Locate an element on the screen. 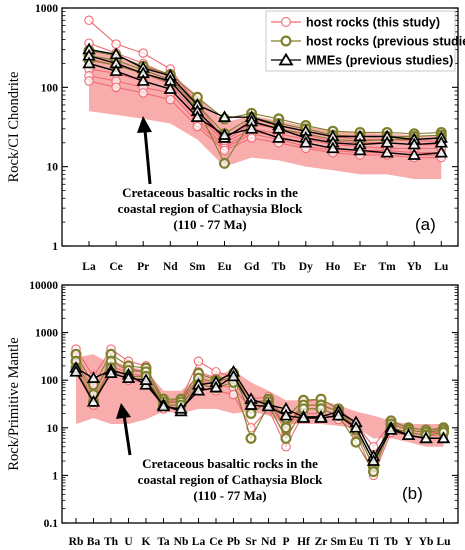 This screenshot has width=465, height=550. x-tick-label: Tm is located at coordinates (387, 267).